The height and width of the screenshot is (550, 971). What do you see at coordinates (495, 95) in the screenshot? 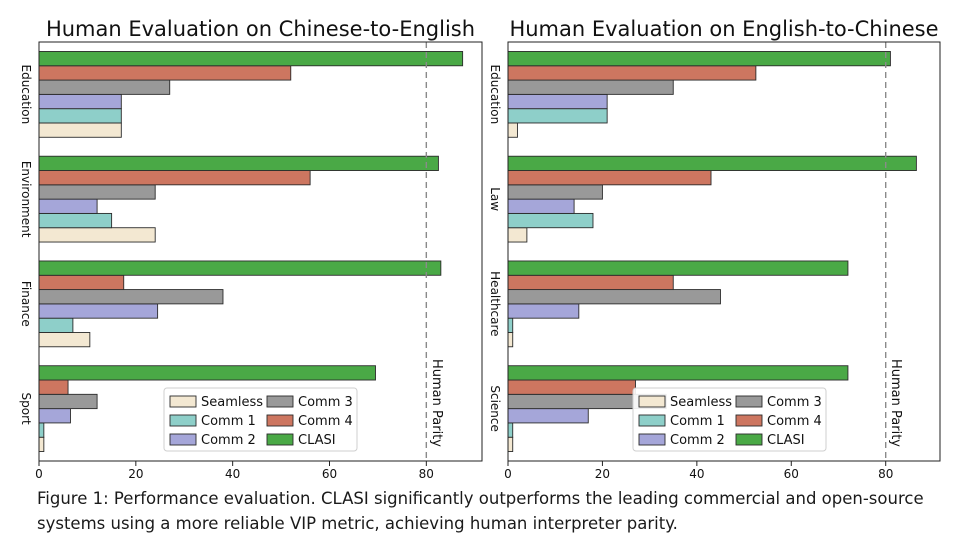
I see `category-label-education: Education` at bounding box center [495, 95].